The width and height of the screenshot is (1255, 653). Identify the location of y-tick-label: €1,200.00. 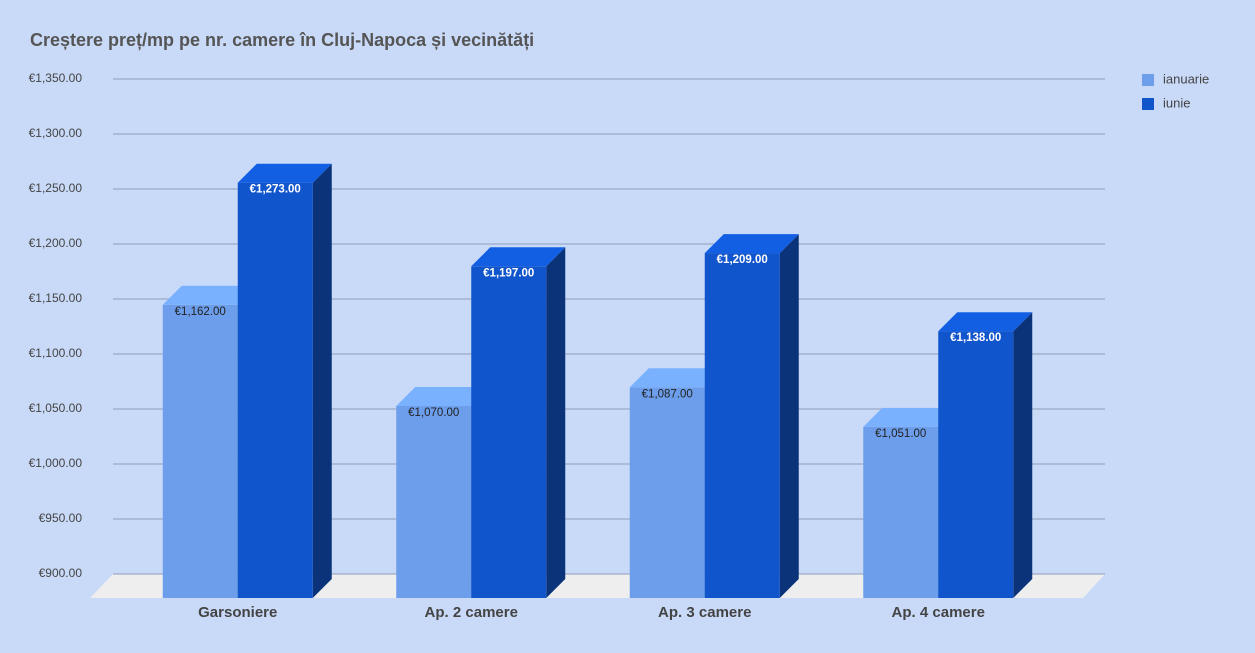
(56, 243).